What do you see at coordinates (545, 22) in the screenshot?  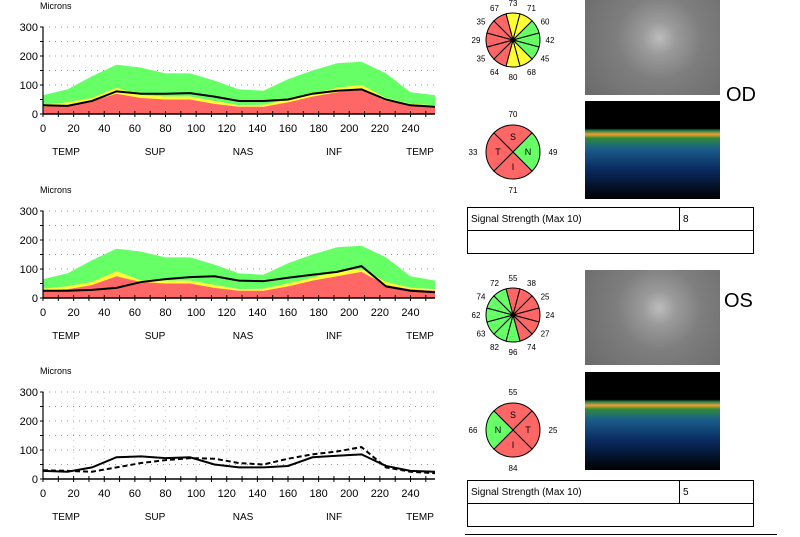 I see `clock-value-label: 60` at bounding box center [545, 22].